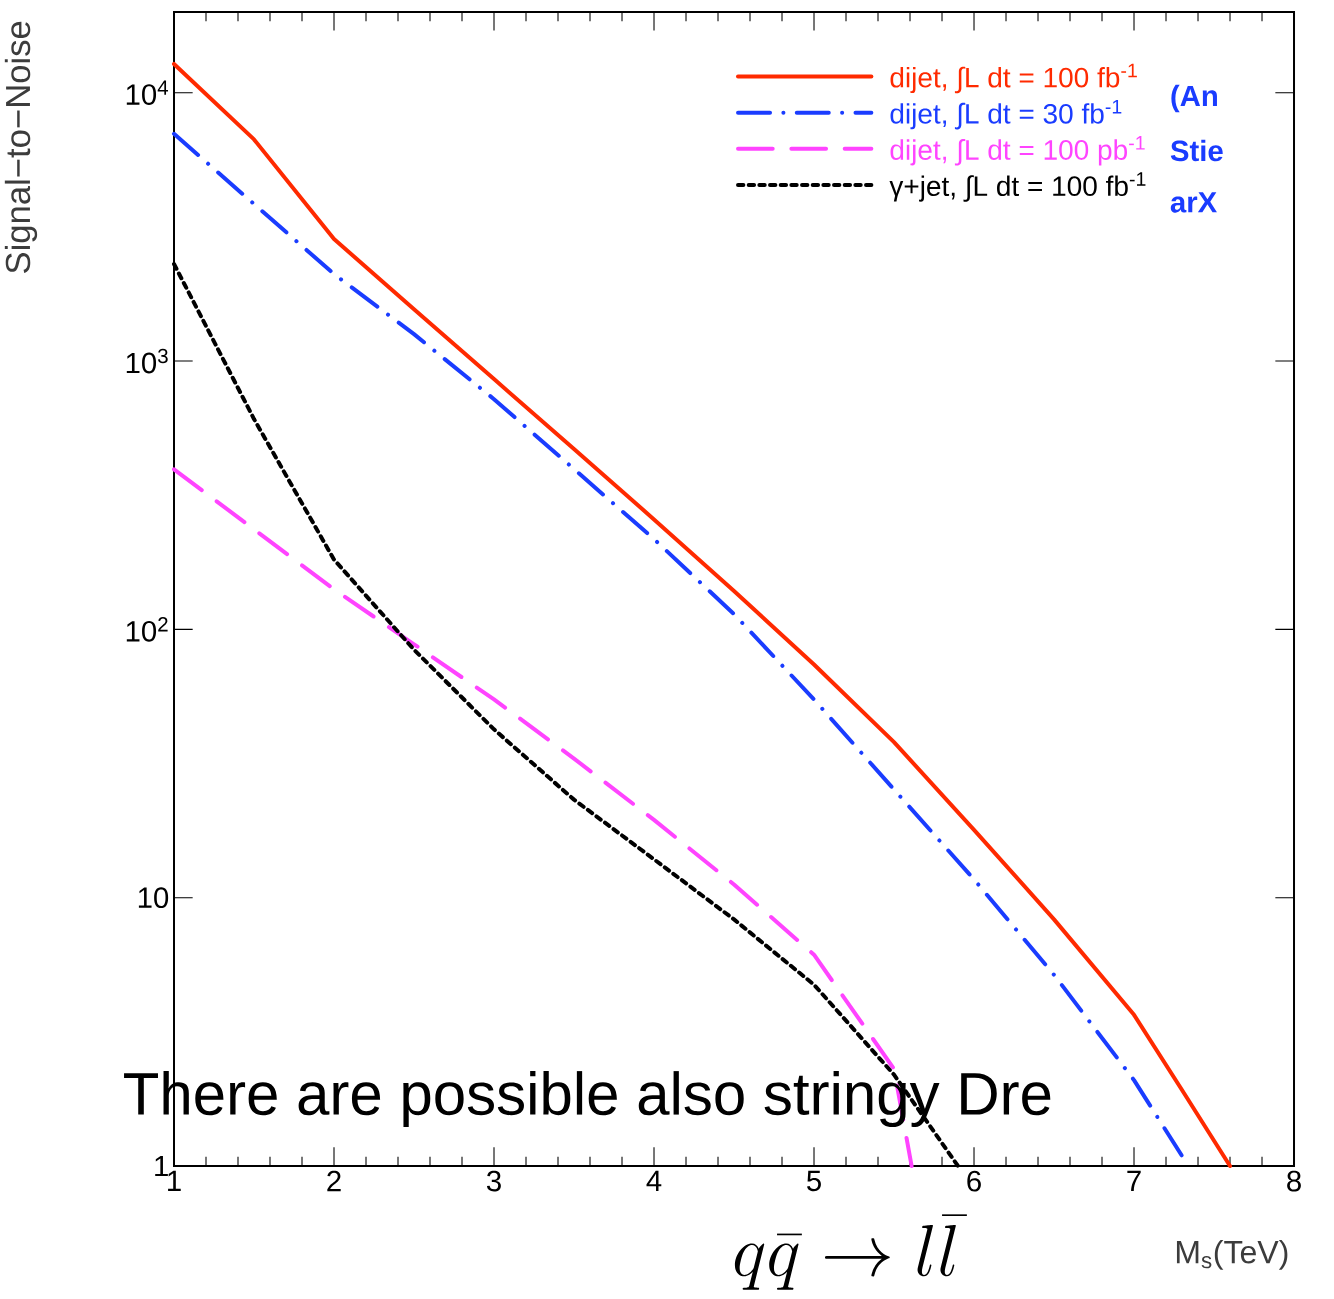  I want to click on x-tick-label: 8, so click(1294, 1181).